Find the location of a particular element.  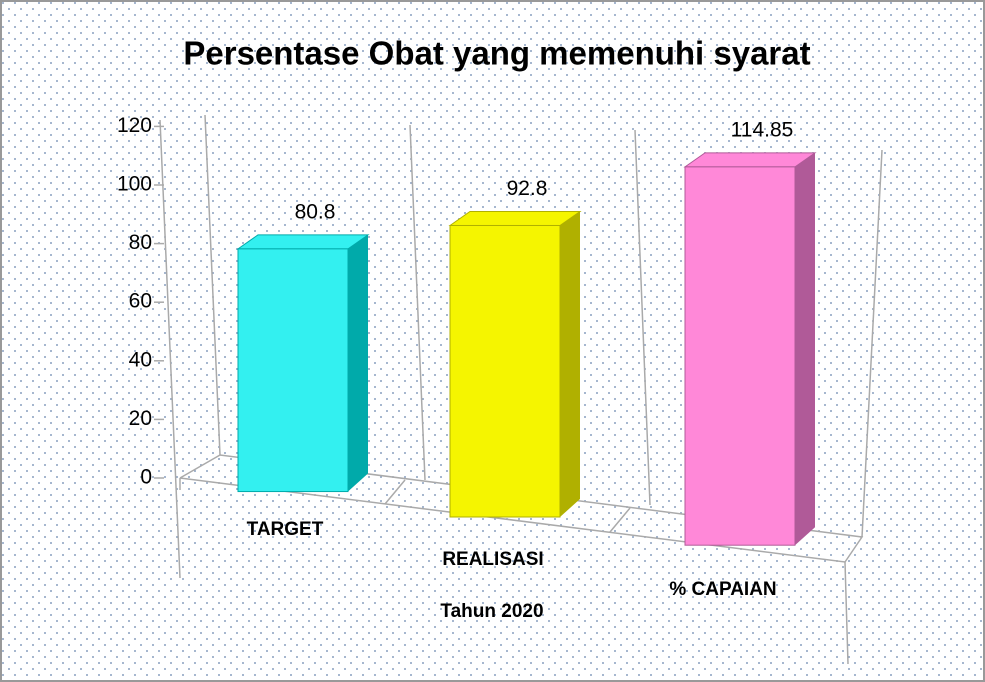

y-tick-label: 60 is located at coordinates (140, 301).